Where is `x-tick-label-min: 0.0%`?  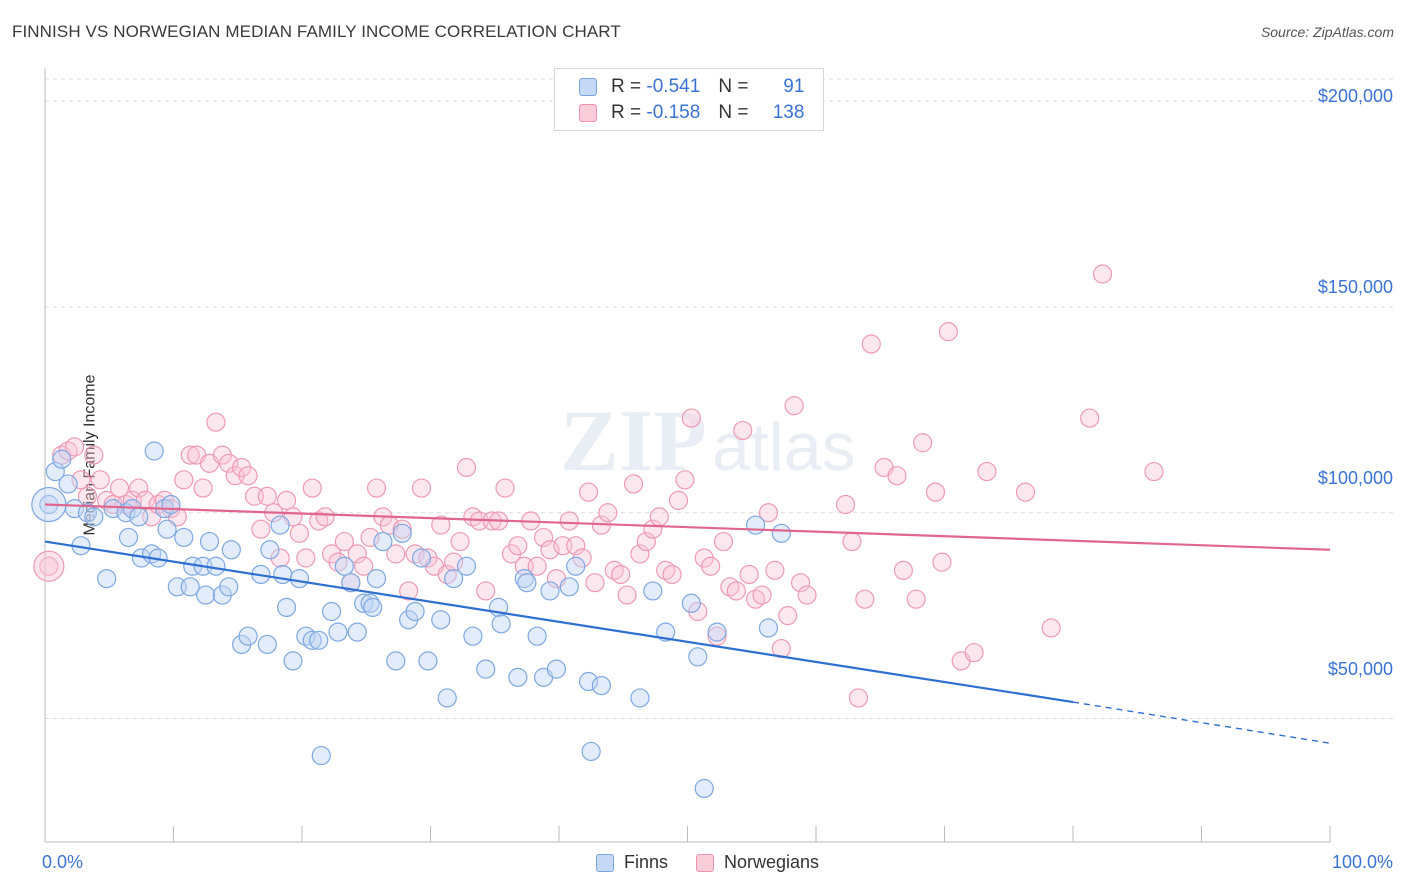 x-tick-label-min: 0.0% is located at coordinates (63, 862).